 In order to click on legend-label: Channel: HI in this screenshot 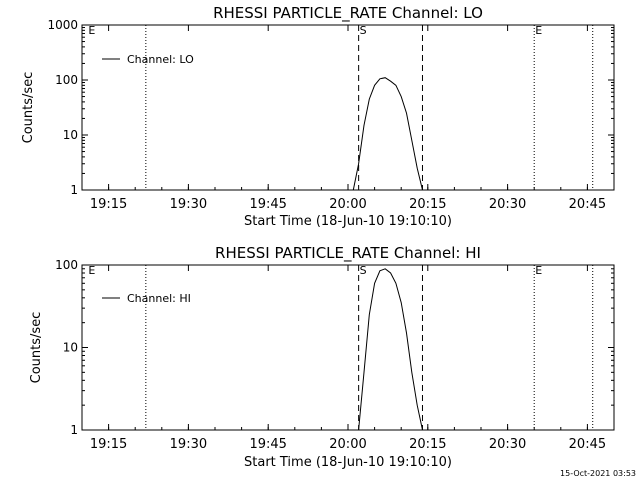, I will do `click(159, 298)`.